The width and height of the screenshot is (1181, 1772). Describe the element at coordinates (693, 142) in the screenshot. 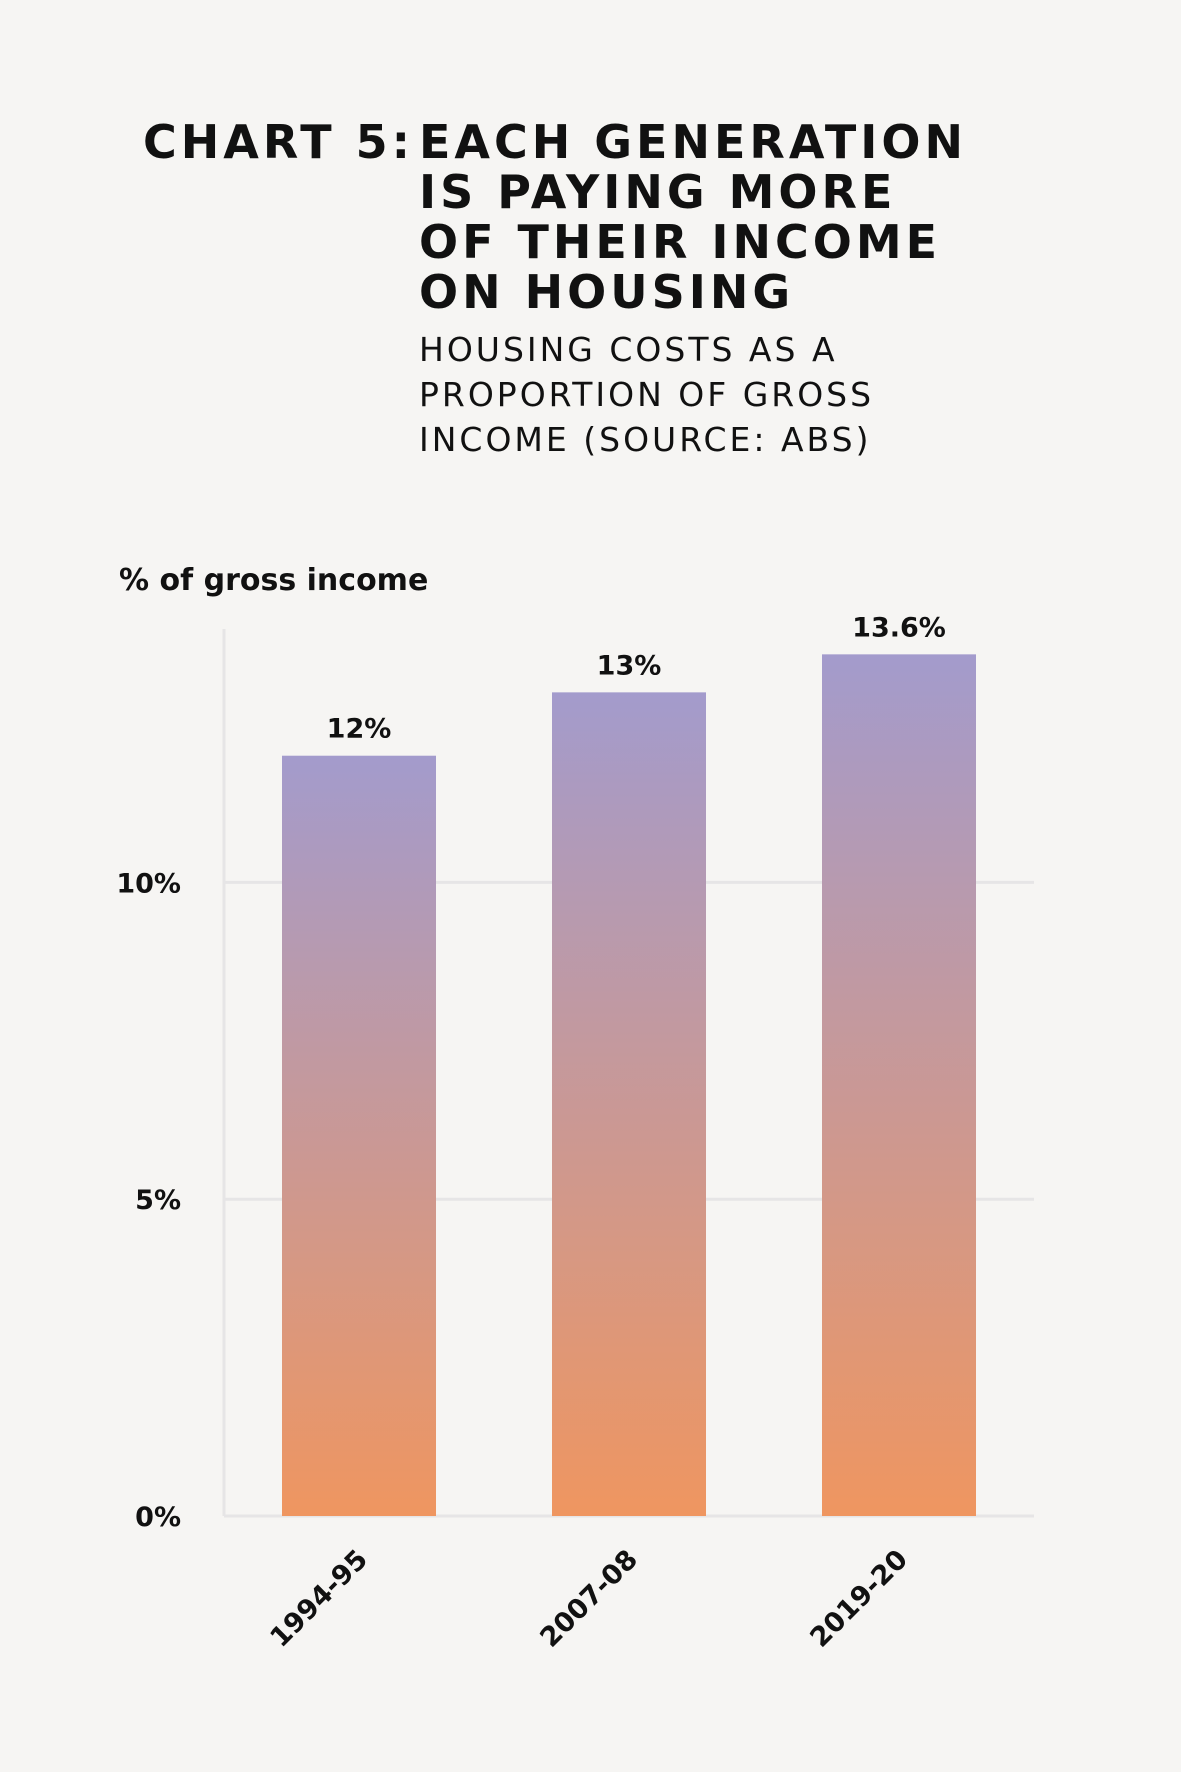

I see `chart-title: EACH GENERATION` at that location.